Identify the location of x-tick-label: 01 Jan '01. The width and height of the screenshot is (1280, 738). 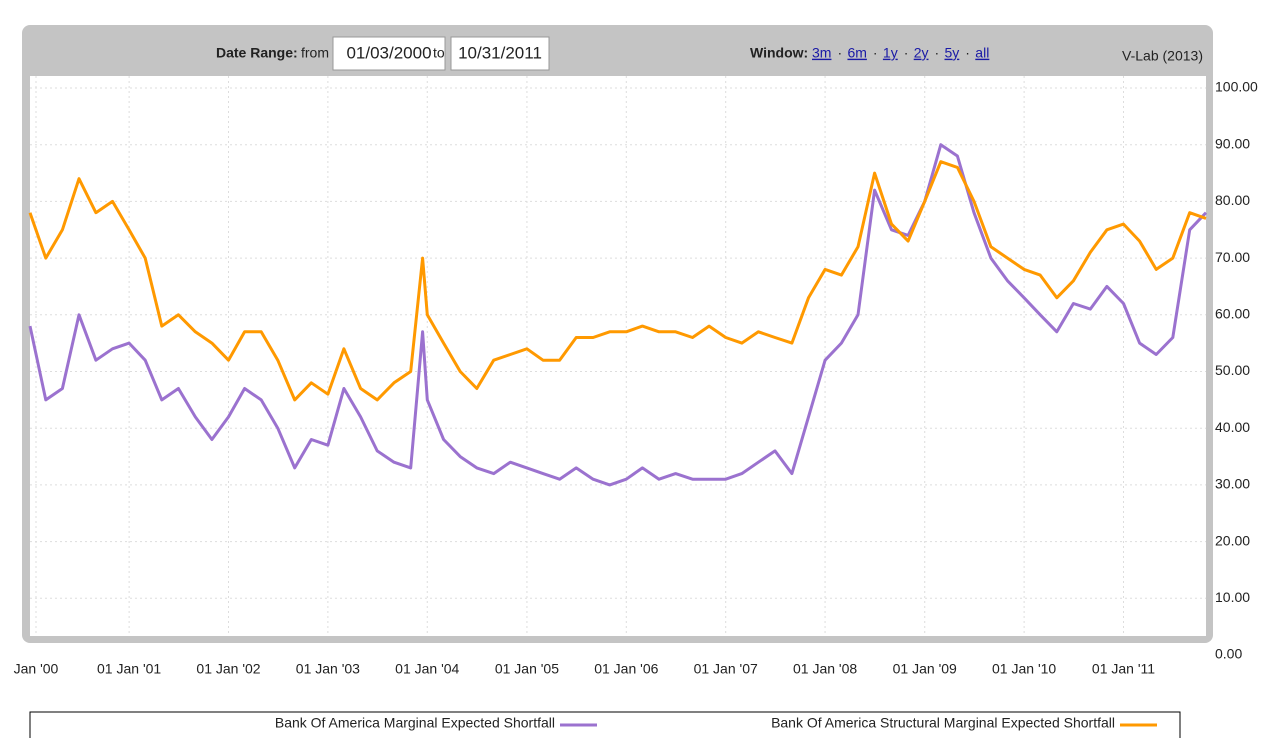
(129, 669).